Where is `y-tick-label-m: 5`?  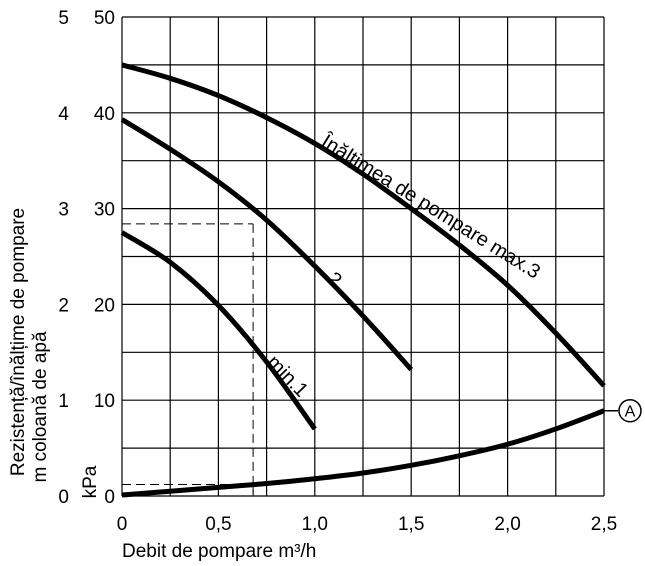
y-tick-label-m: 5 is located at coordinates (63, 18).